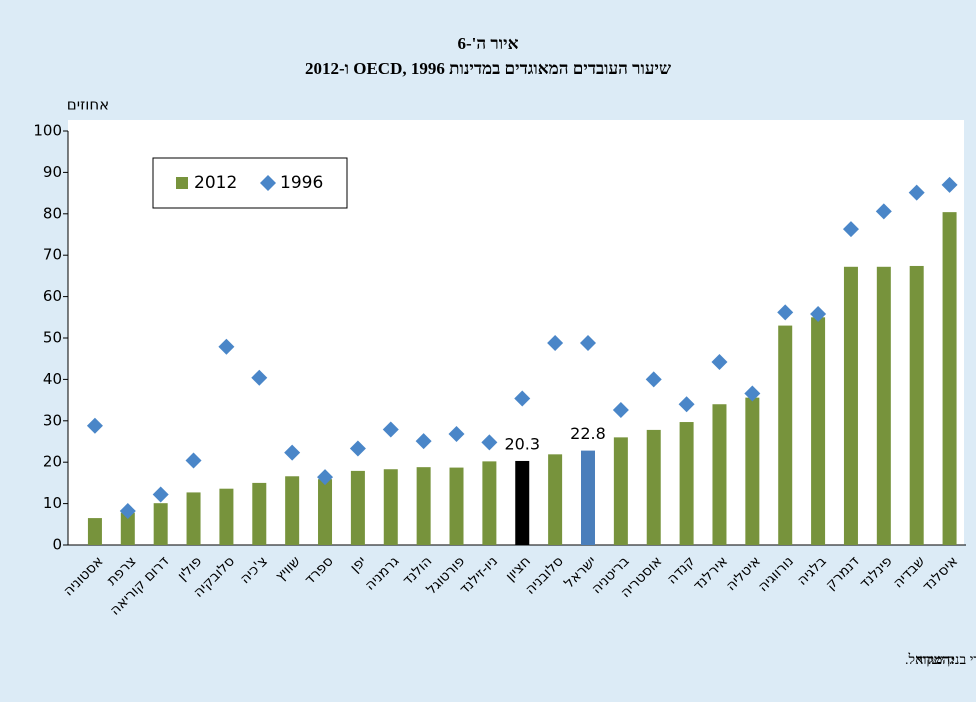 The height and width of the screenshot is (702, 976). Describe the element at coordinates (215, 183) in the screenshot. I see `legend-label: 2012` at that location.